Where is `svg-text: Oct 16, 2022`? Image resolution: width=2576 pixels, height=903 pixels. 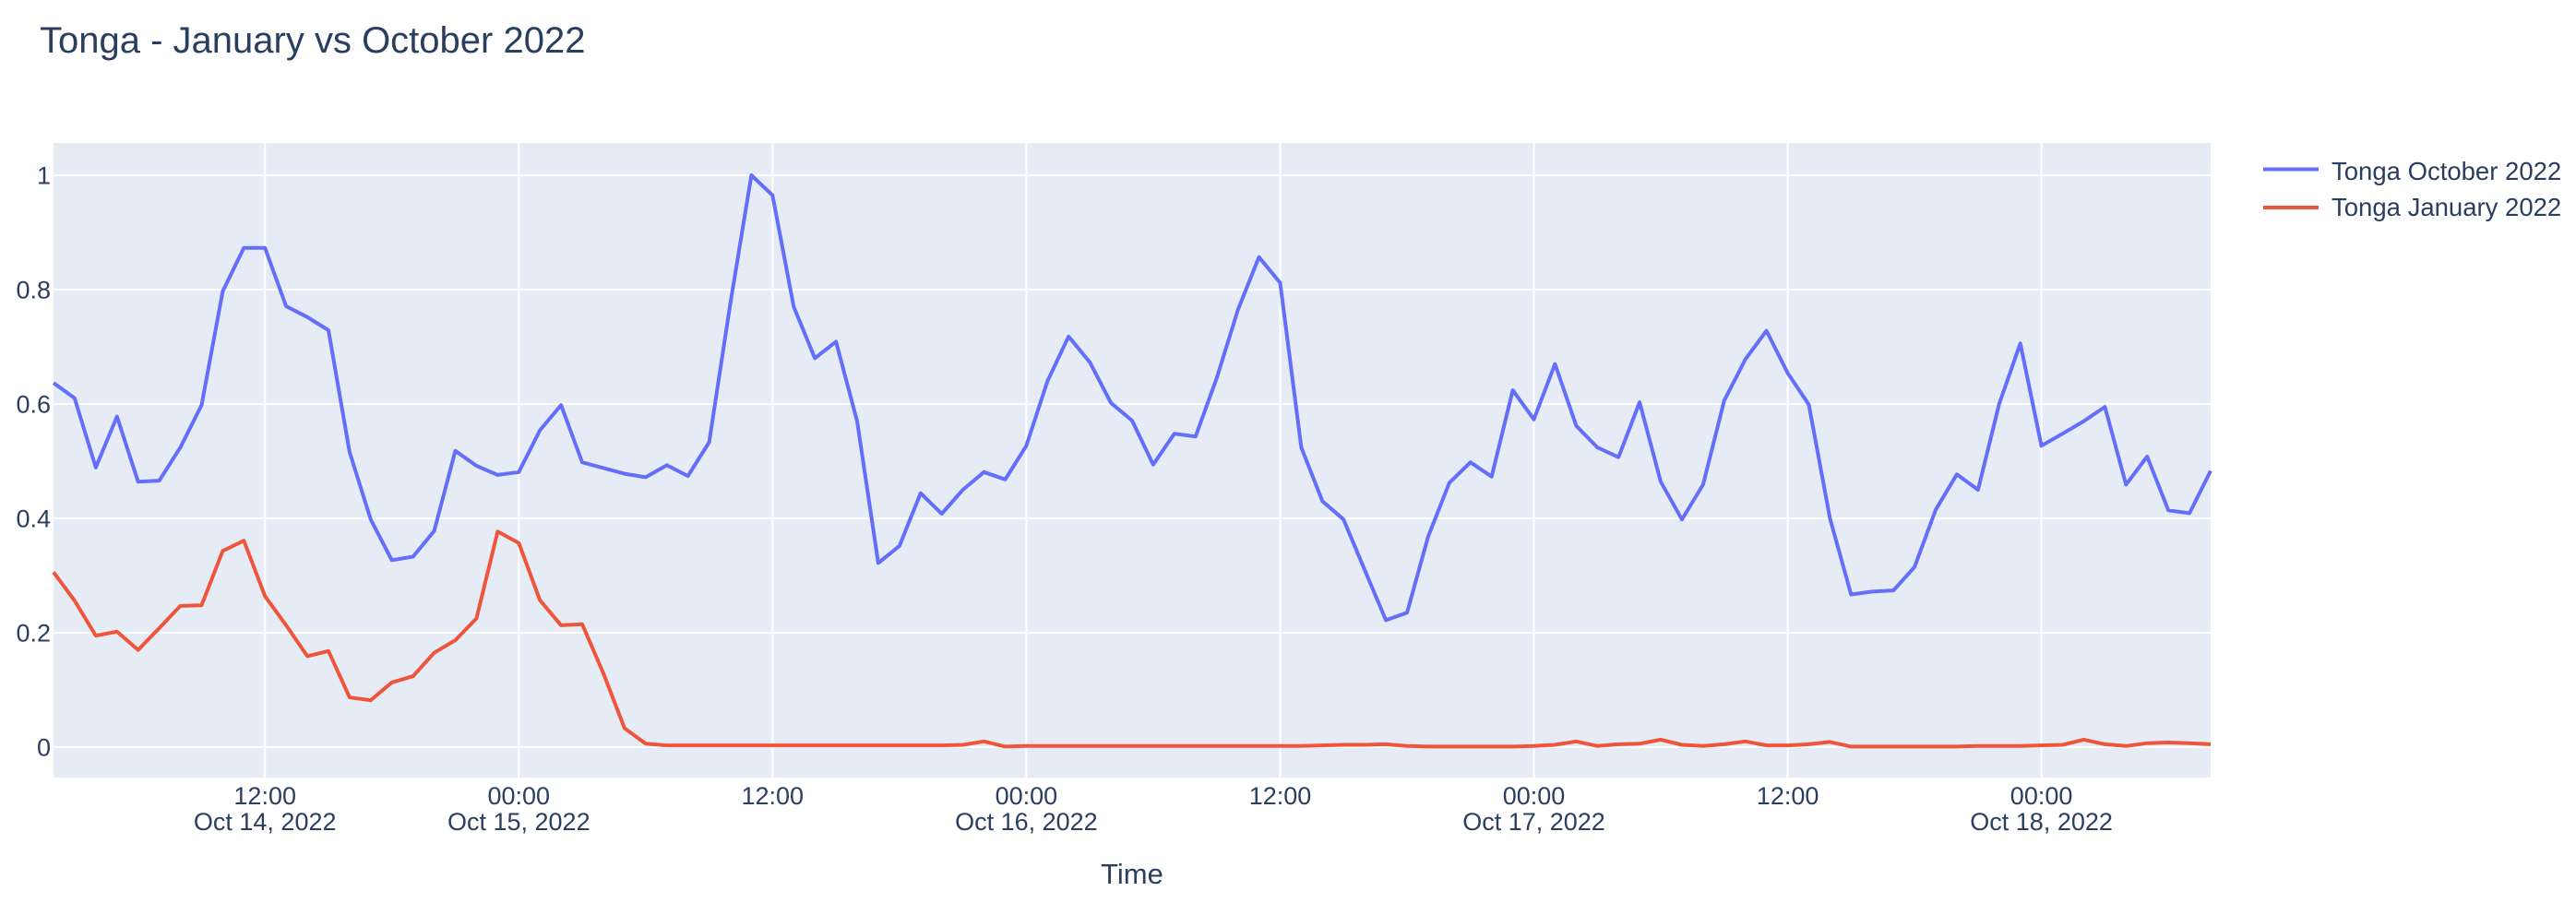 svg-text: Oct 16, 2022 is located at coordinates (1026, 822).